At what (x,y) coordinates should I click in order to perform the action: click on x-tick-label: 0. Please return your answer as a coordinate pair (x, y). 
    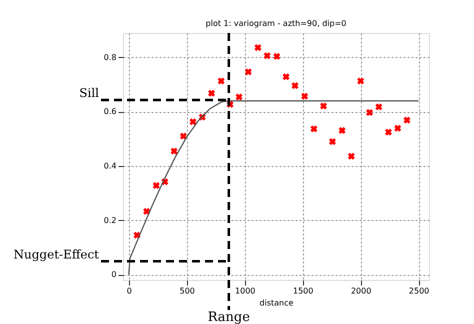
    Looking at the image, I should click on (129, 291).